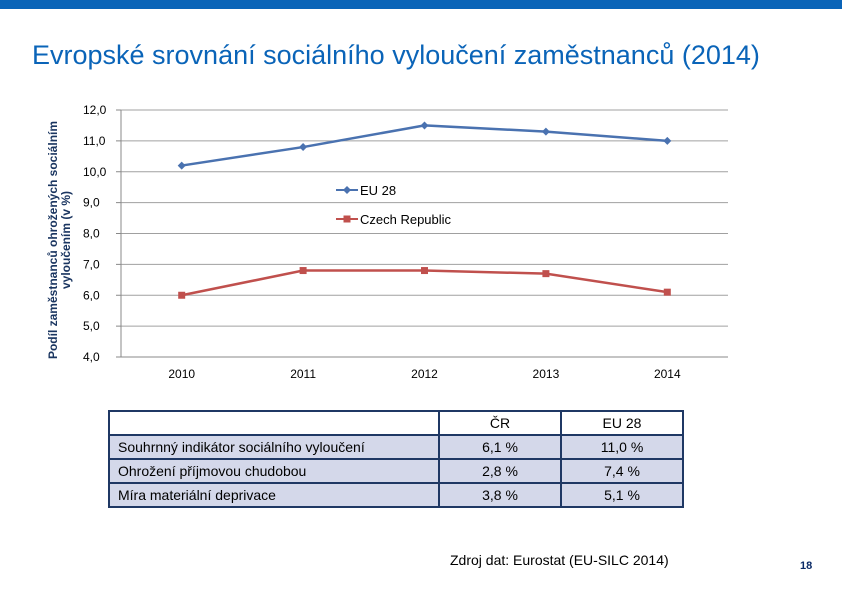  I want to click on y-tick-label: 7,0, so click(91, 264).